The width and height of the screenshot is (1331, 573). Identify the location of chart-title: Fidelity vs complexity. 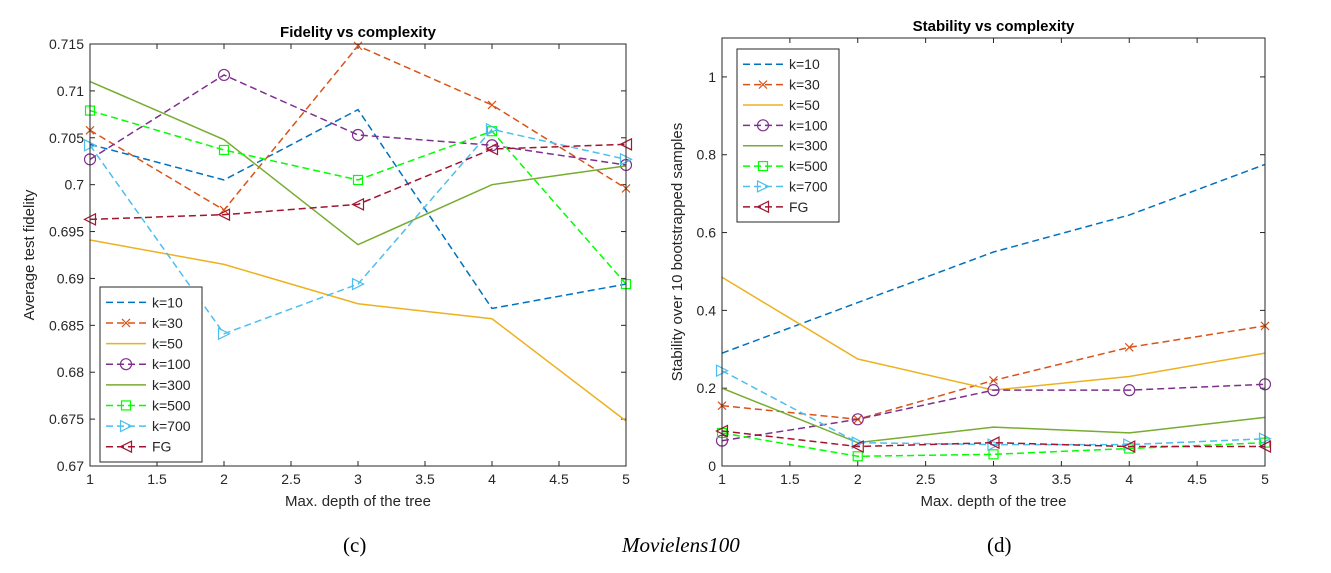
(358, 32).